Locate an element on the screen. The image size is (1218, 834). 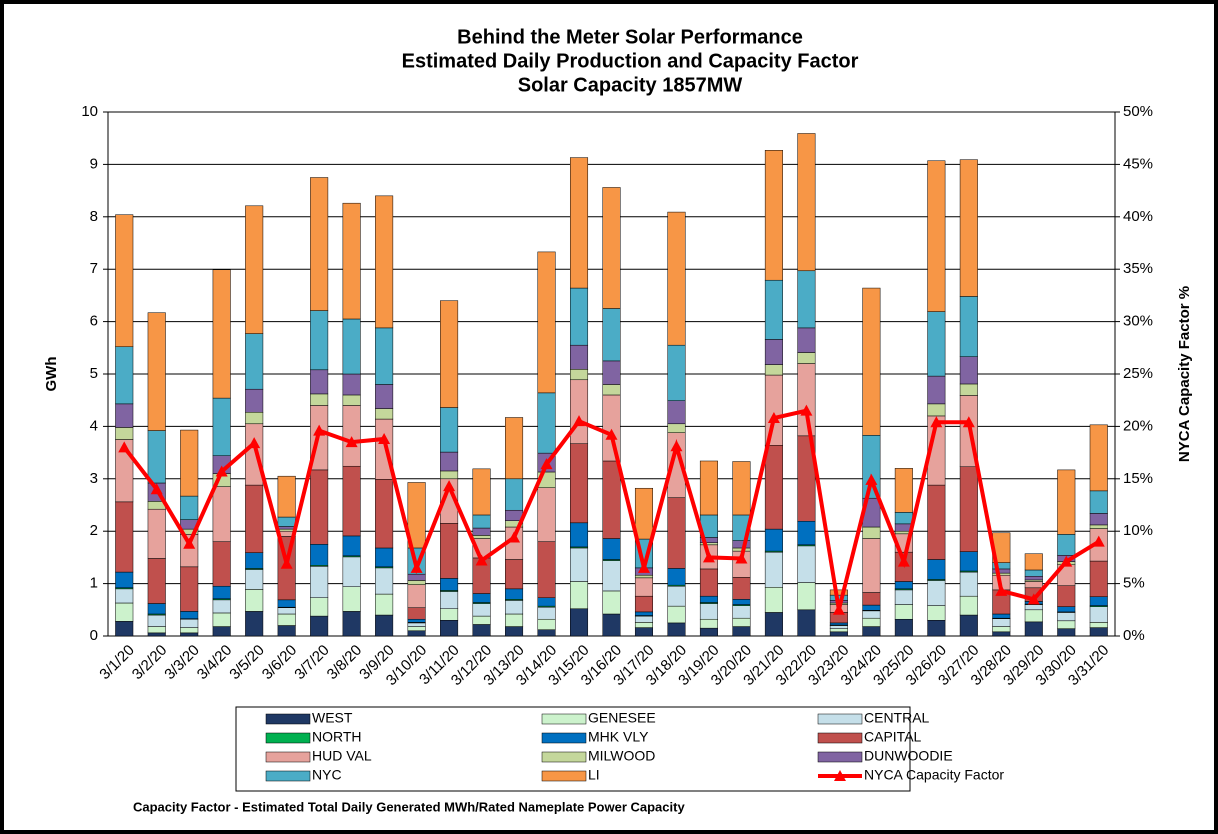
legend-label: HUD VAL is located at coordinates (342, 756).